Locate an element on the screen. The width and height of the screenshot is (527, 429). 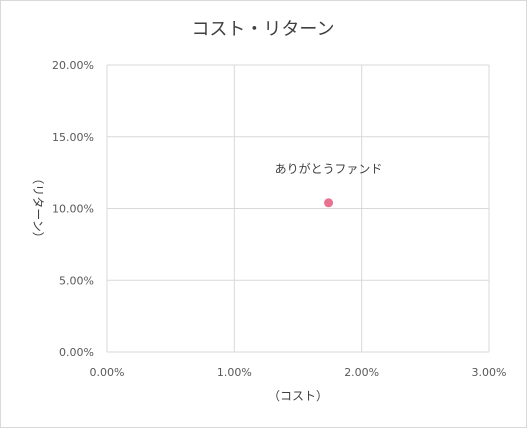
x-tick-label: 3.00% is located at coordinates (489, 372).